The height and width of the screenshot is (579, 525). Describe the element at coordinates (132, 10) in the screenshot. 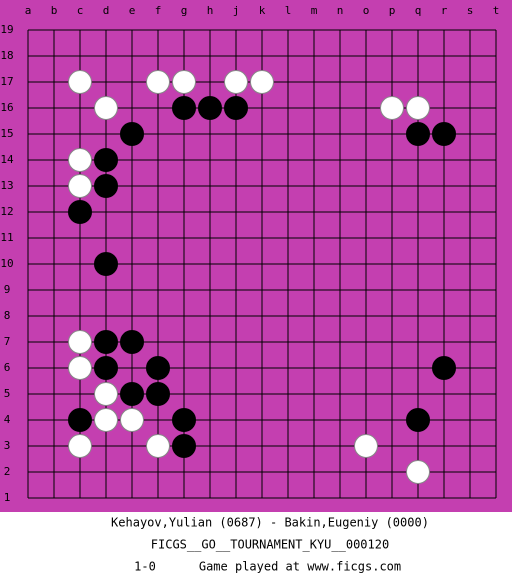

I see `column-label: e` at that location.